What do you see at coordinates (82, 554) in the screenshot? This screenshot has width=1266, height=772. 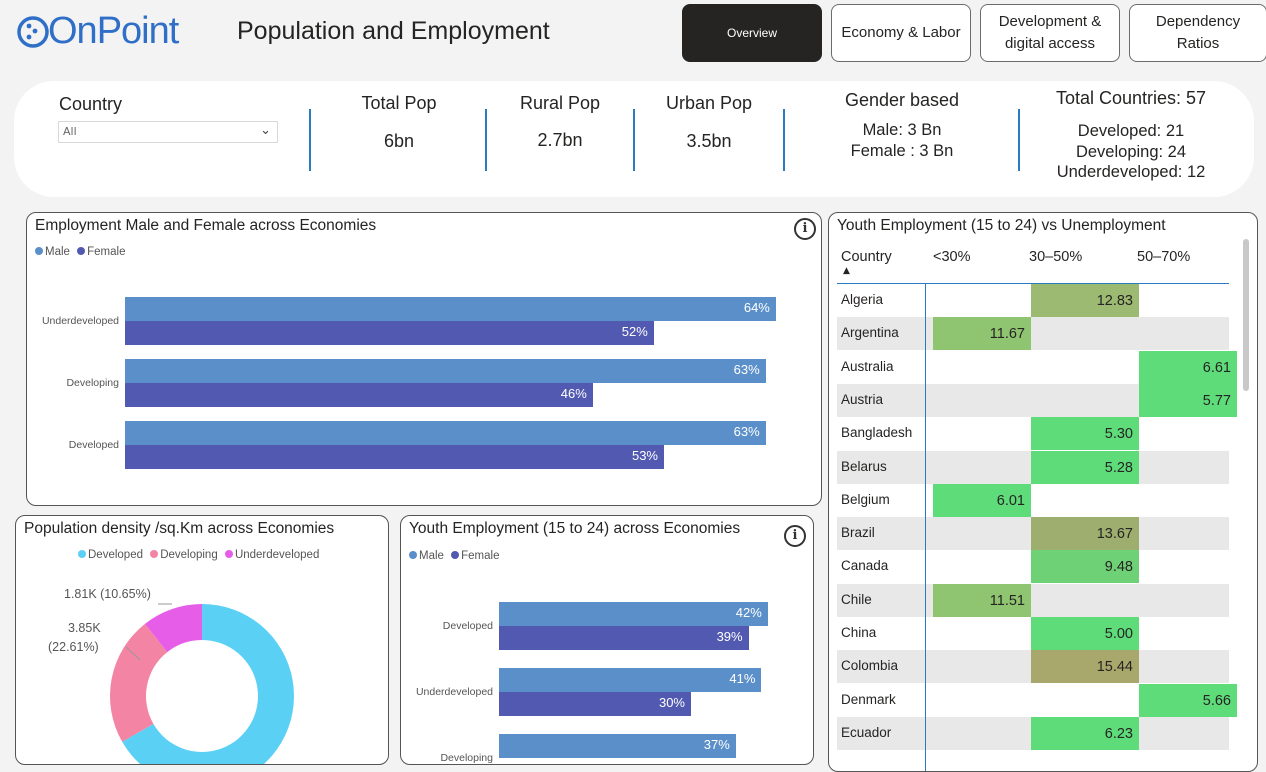 I see `legend-developed-dot` at bounding box center [82, 554].